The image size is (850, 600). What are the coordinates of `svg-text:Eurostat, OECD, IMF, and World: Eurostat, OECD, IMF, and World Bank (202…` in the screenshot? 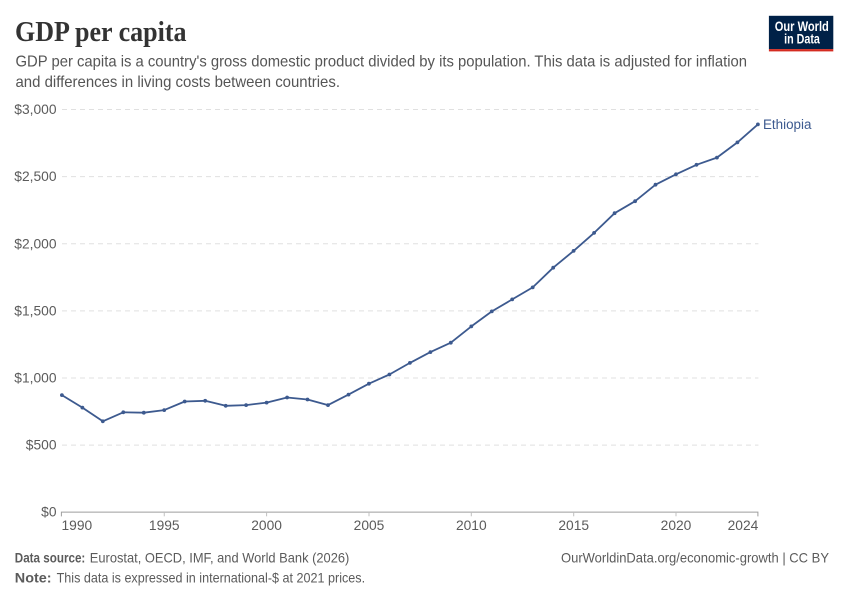 It's located at (220, 558).